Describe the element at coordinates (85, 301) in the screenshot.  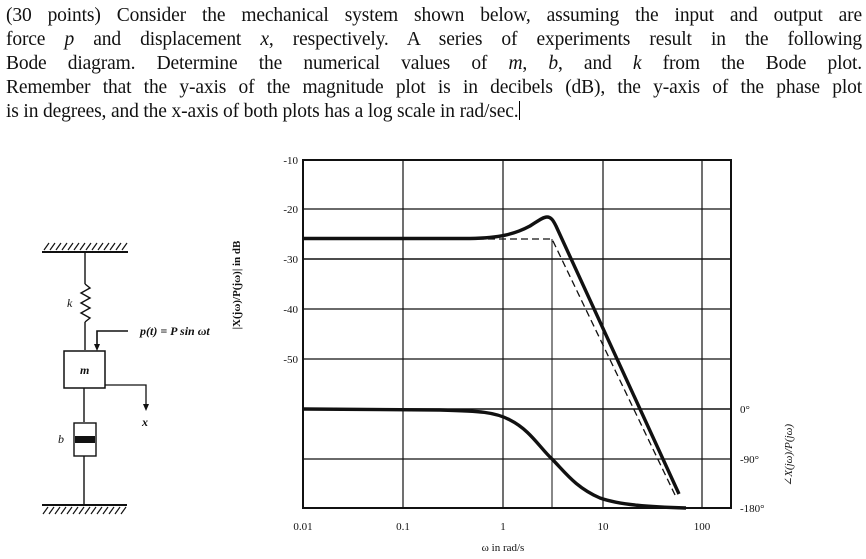
I see `spring-k` at that location.